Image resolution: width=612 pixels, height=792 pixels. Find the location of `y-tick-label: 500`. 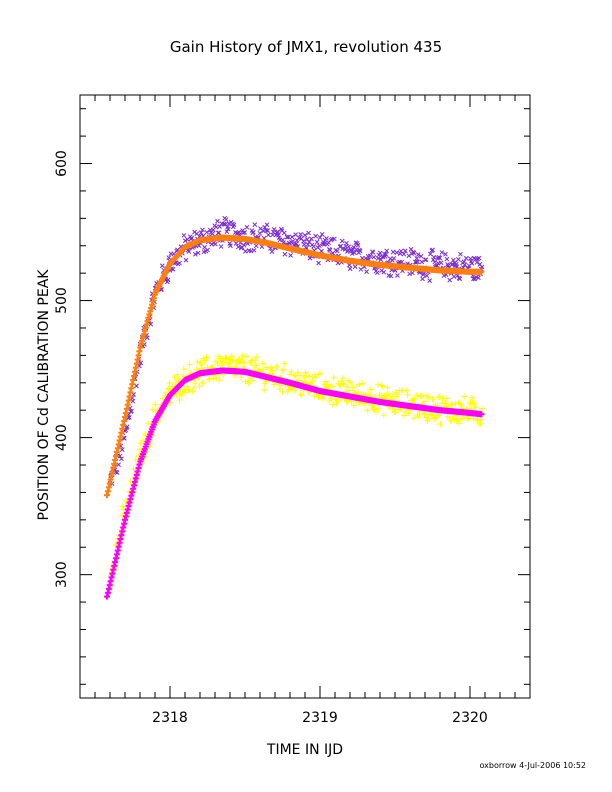

y-tick-label: 500 is located at coordinates (62, 300).